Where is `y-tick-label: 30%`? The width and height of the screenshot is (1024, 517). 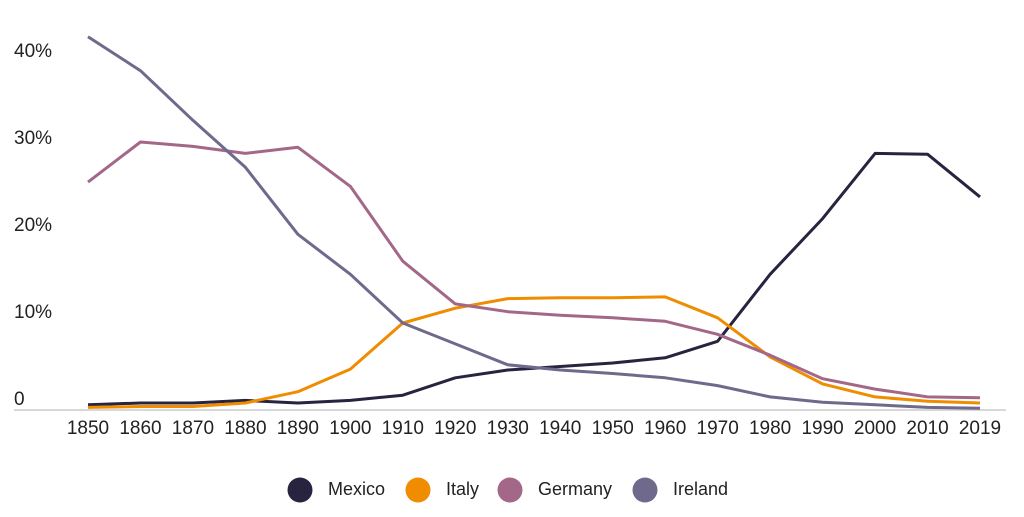
y-tick-label: 30% is located at coordinates (33, 138).